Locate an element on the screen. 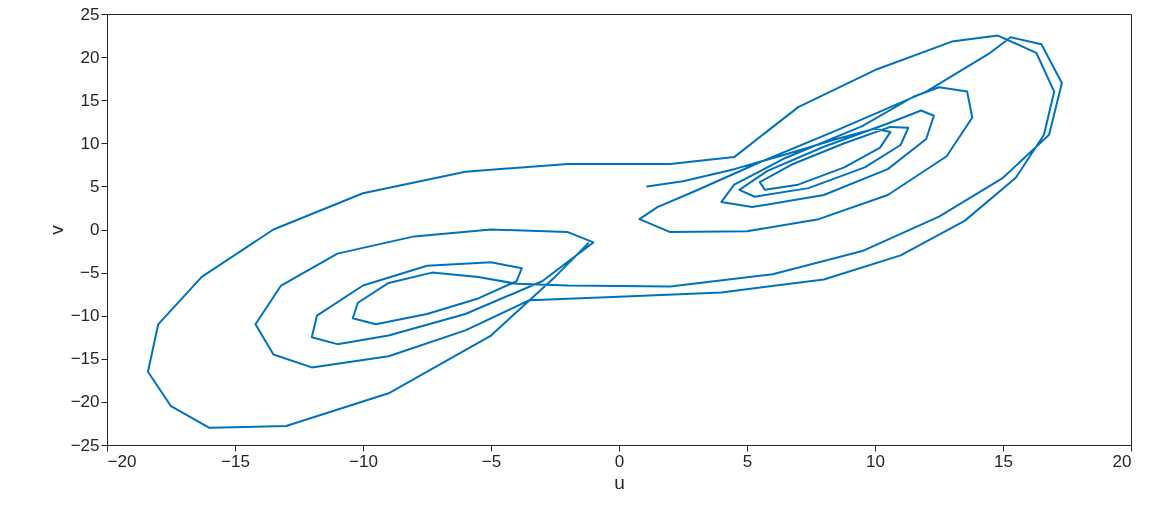  x-tick-label: 10 is located at coordinates (875, 461).